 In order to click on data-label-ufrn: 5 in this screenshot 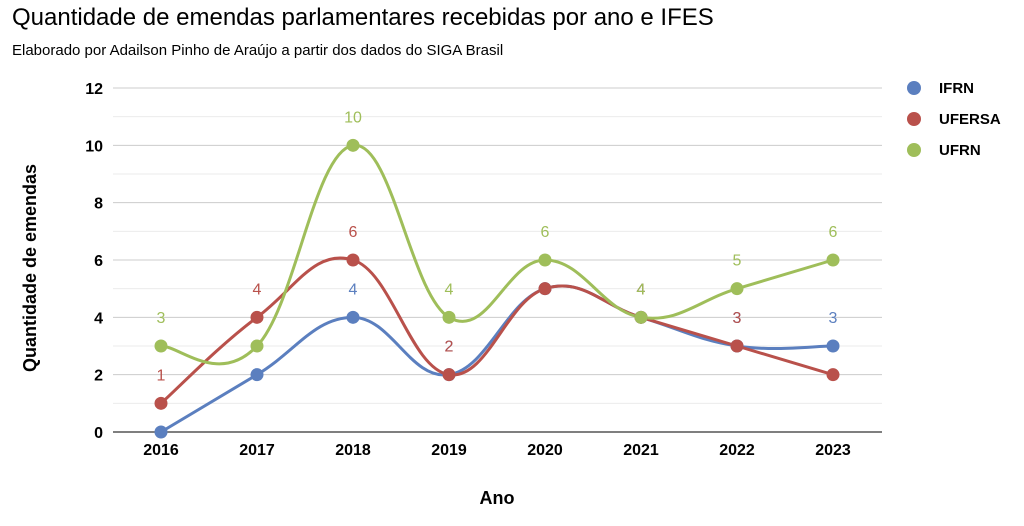, I will do `click(737, 261)`.